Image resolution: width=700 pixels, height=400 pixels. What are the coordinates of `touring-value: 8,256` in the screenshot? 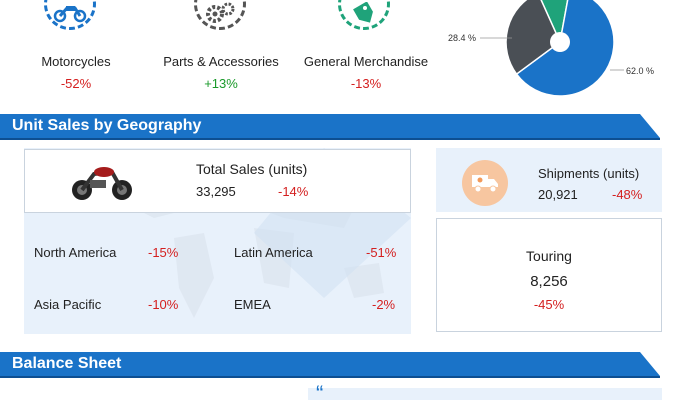 It's located at (549, 281).